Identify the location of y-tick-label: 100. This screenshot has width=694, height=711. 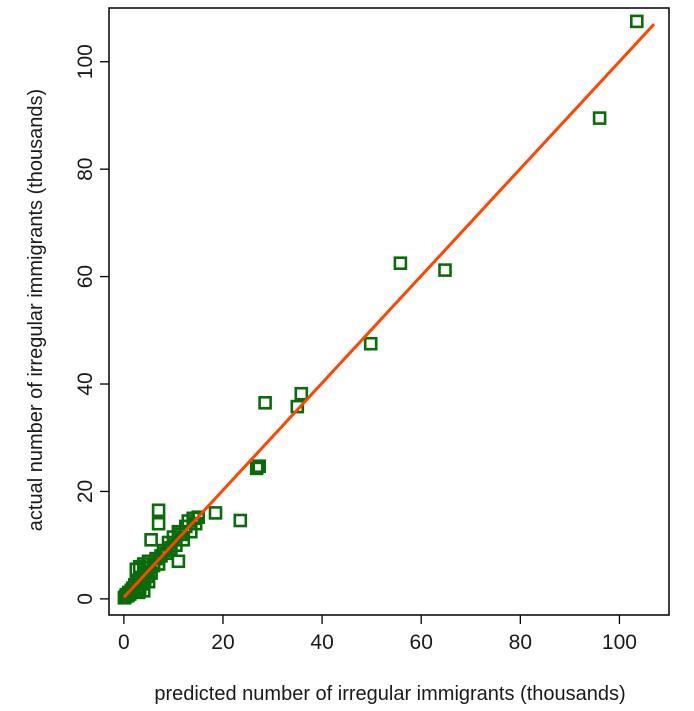
(85, 61).